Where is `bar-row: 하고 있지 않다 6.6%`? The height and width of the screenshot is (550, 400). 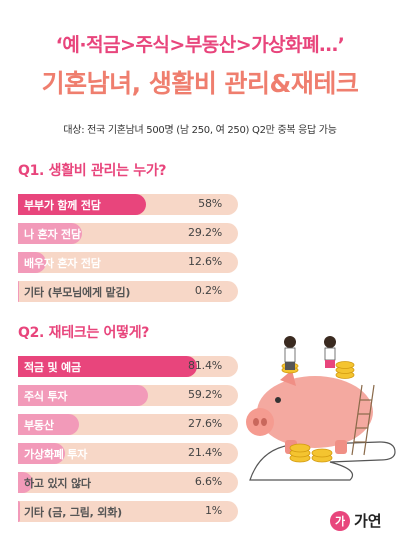 bar-row: 하고 있지 않다 6.6% is located at coordinates (128, 482).